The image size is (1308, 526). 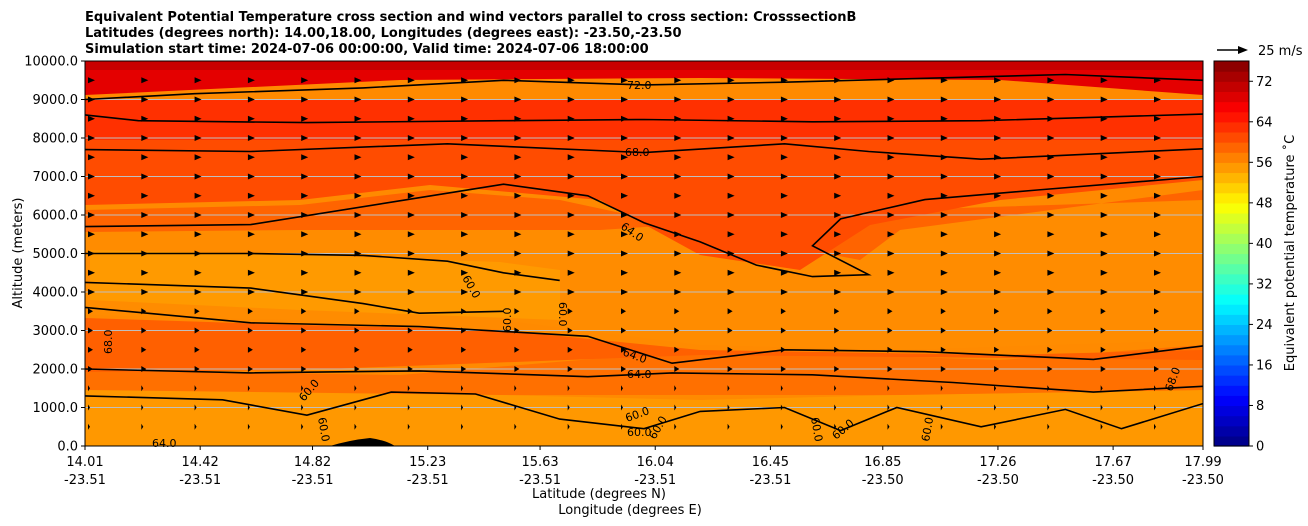 What do you see at coordinates (1203, 480) in the screenshot?
I see `x-tick-label-lon: -23.50` at bounding box center [1203, 480].